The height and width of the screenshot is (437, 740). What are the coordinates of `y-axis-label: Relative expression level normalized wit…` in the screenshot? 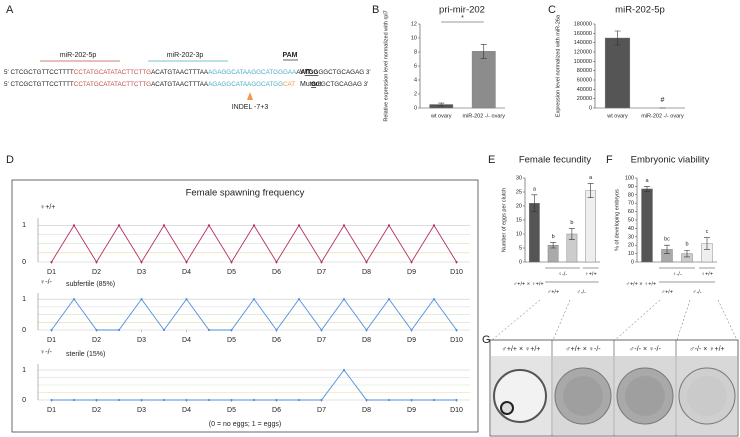 It's located at (386, 65).